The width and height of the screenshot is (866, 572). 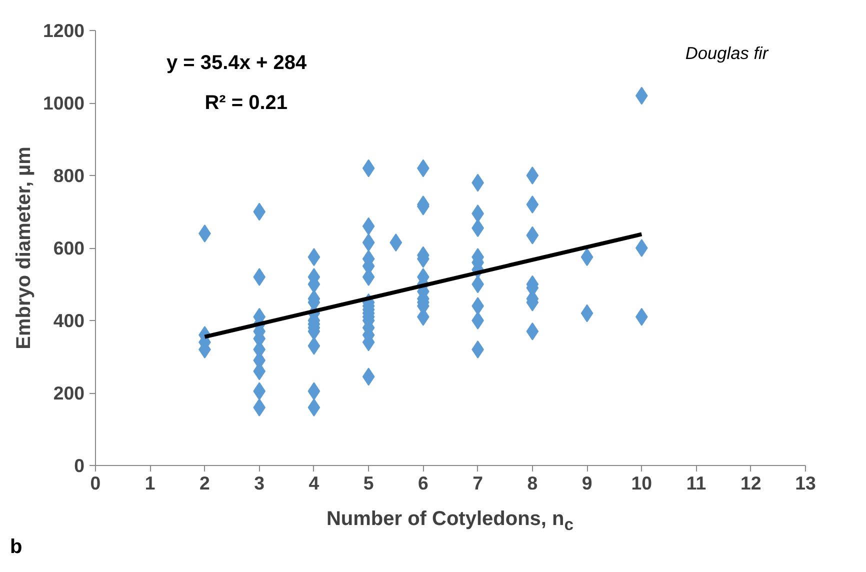 What do you see at coordinates (150, 483) in the screenshot?
I see `x-tick-label: 1` at bounding box center [150, 483].